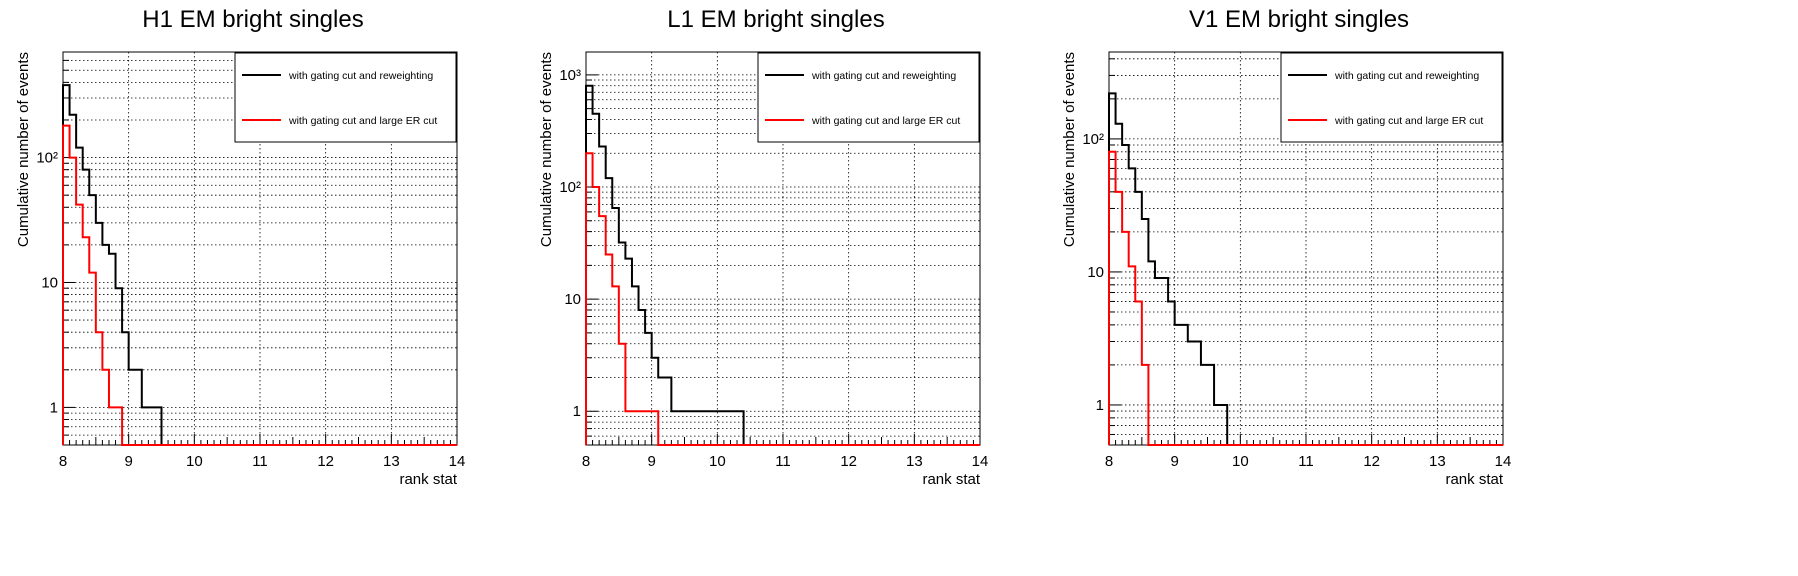 Image resolution: width=1798 pixels, height=576 pixels. What do you see at coordinates (775, 19) in the screenshot?
I see `chart-title: L1 EM bright singles` at bounding box center [775, 19].